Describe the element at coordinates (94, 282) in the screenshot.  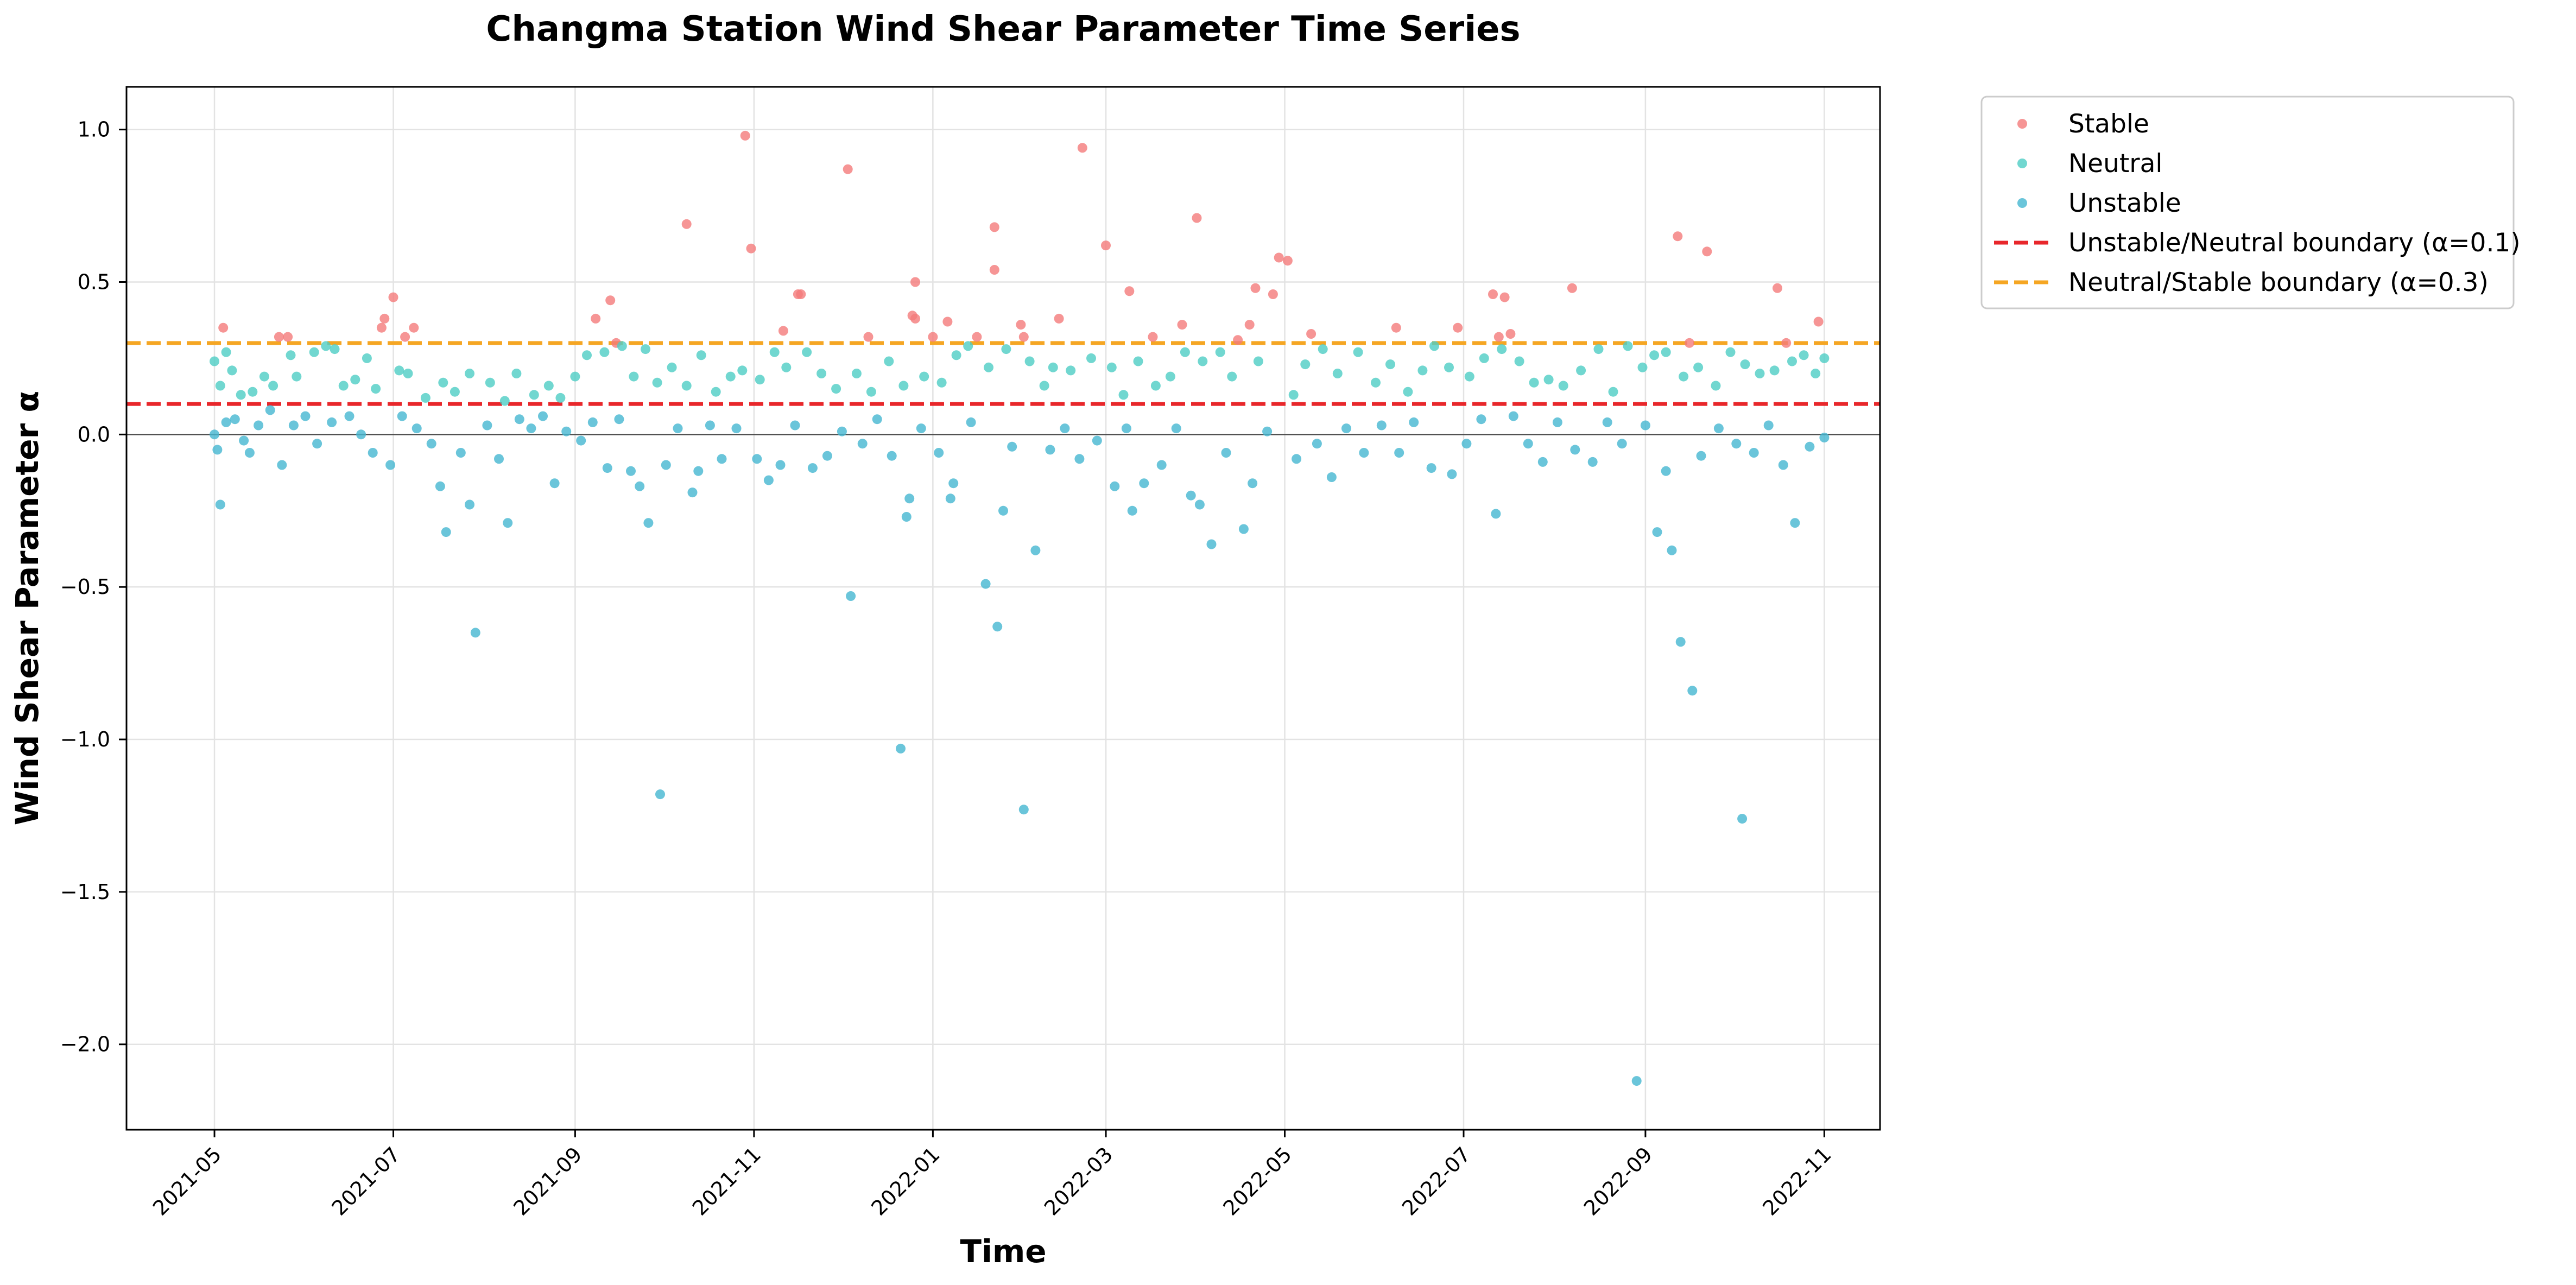
I see `y-tick-label: 0.5` at that location.